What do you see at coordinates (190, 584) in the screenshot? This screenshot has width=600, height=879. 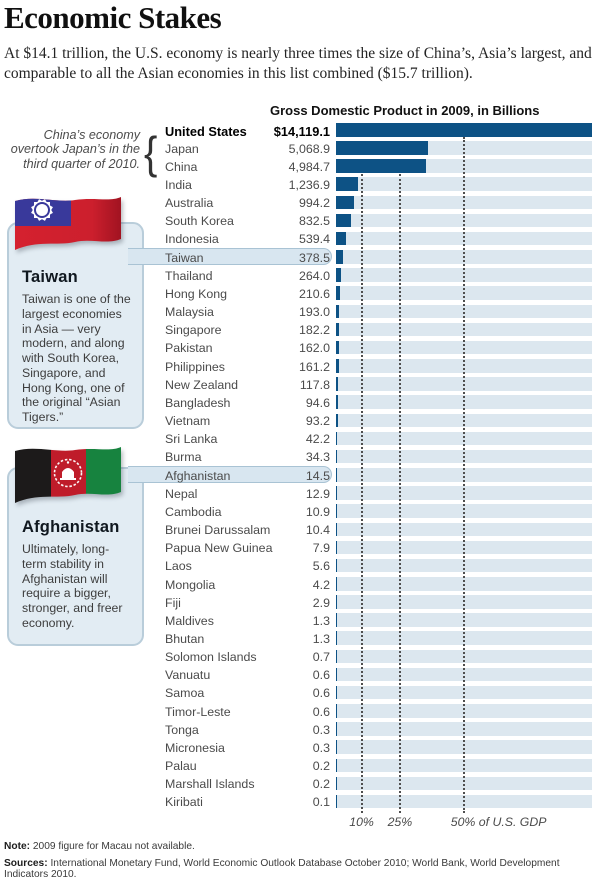 I see `country-label: Mongolia` at bounding box center [190, 584].